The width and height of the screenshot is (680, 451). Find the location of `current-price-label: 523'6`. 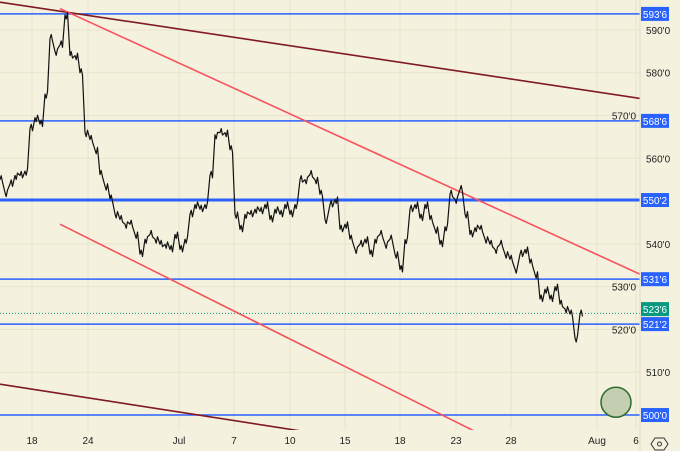

current-price-label: 523'6 is located at coordinates (655, 310).